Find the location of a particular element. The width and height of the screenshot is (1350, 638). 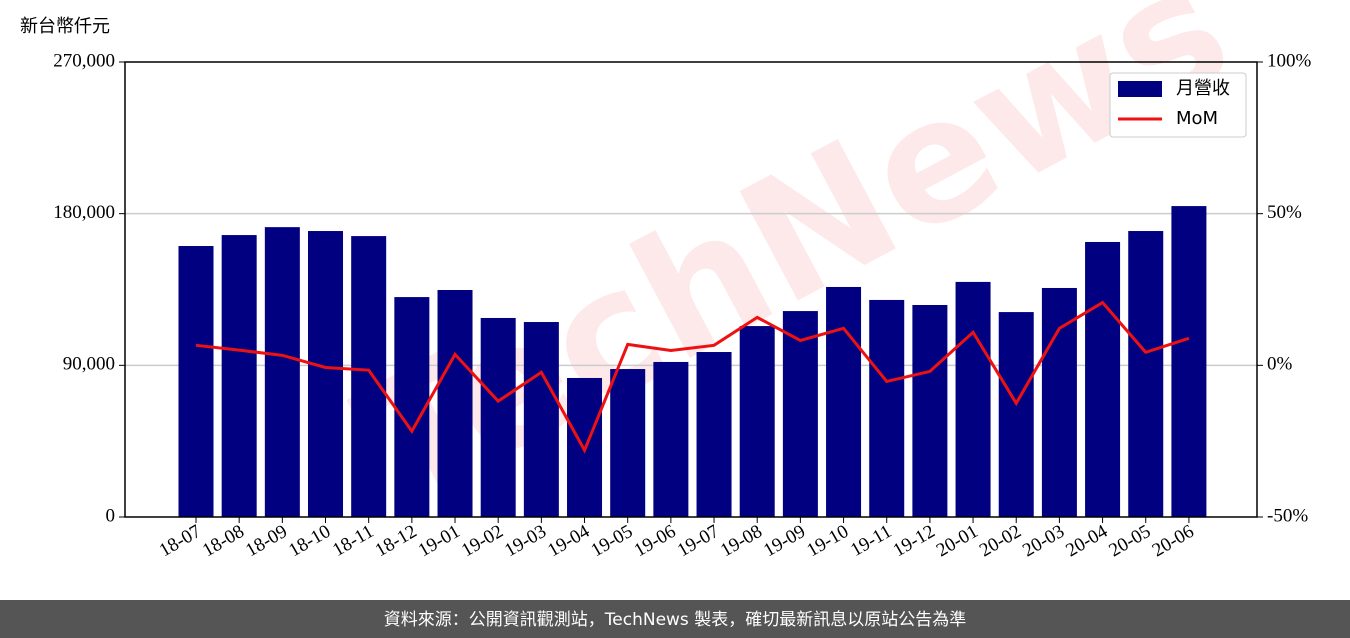

y2-tick-label: 100% is located at coordinates (1289, 60).